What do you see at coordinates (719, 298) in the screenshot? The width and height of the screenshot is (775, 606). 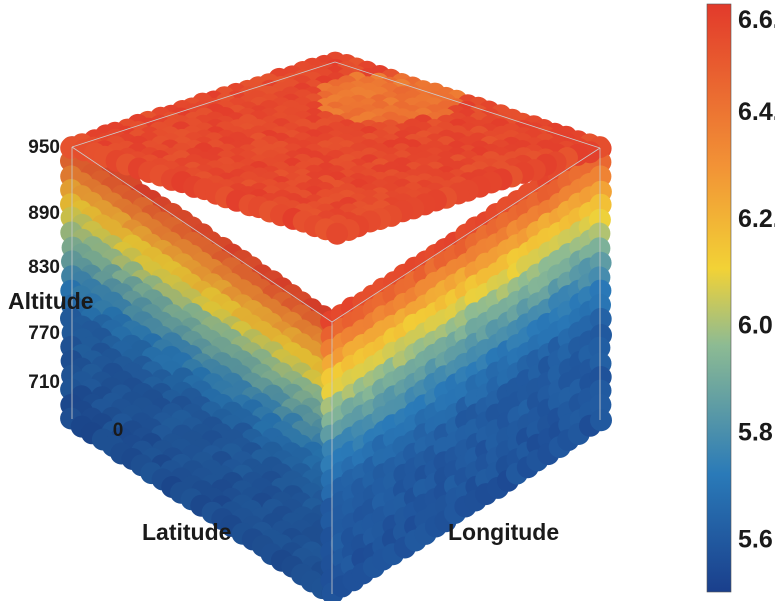 I see `colorbar` at bounding box center [719, 298].